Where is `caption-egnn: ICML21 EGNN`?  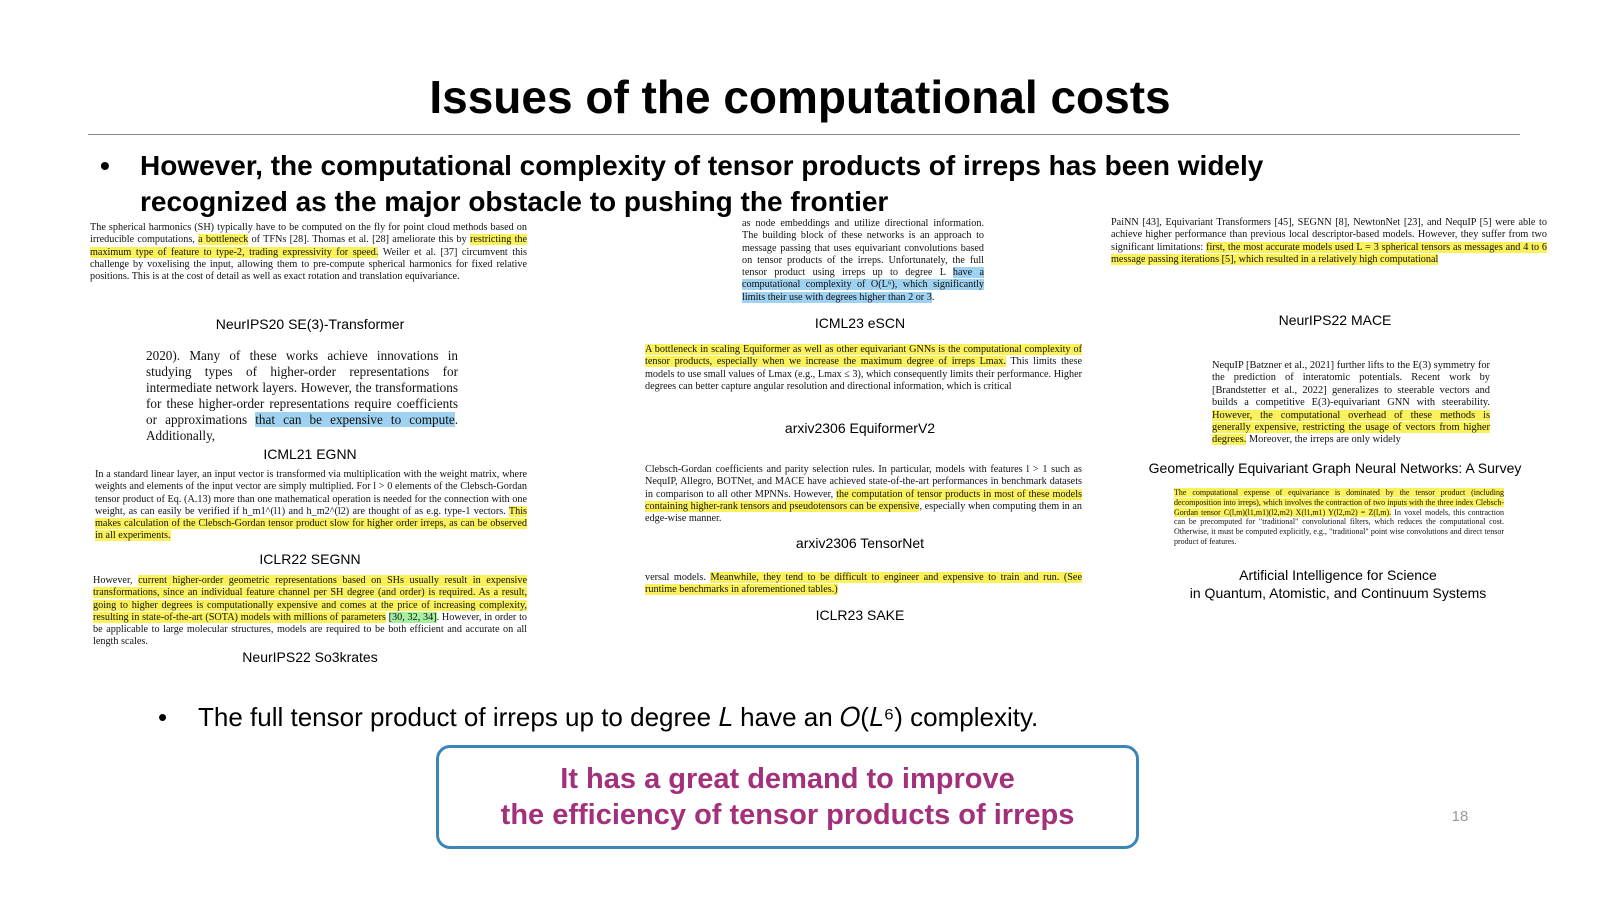 caption-egnn: ICML21 EGNN is located at coordinates (310, 454).